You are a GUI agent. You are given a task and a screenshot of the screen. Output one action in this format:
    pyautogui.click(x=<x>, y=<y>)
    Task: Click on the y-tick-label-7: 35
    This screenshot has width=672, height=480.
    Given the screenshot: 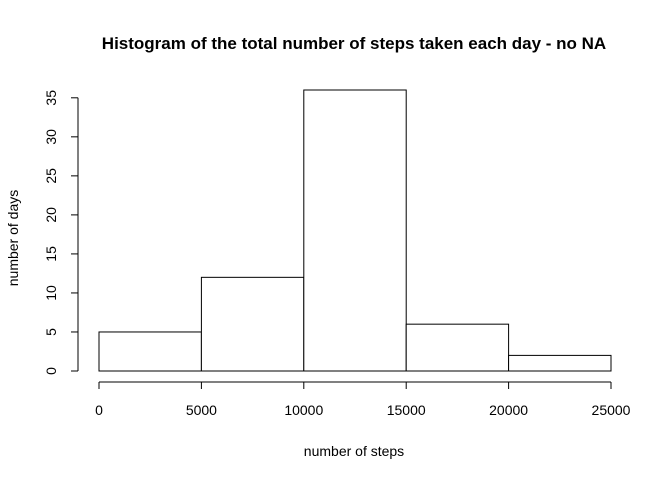 What is the action you would take?
    pyautogui.click(x=51, y=98)
    